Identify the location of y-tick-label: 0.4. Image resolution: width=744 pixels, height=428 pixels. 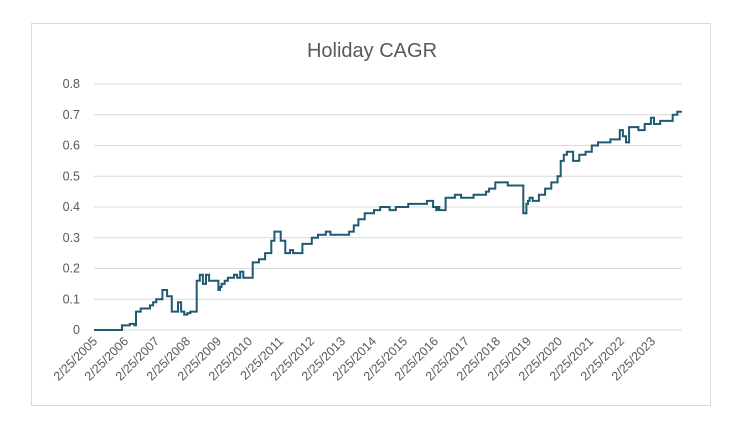
(71, 207).